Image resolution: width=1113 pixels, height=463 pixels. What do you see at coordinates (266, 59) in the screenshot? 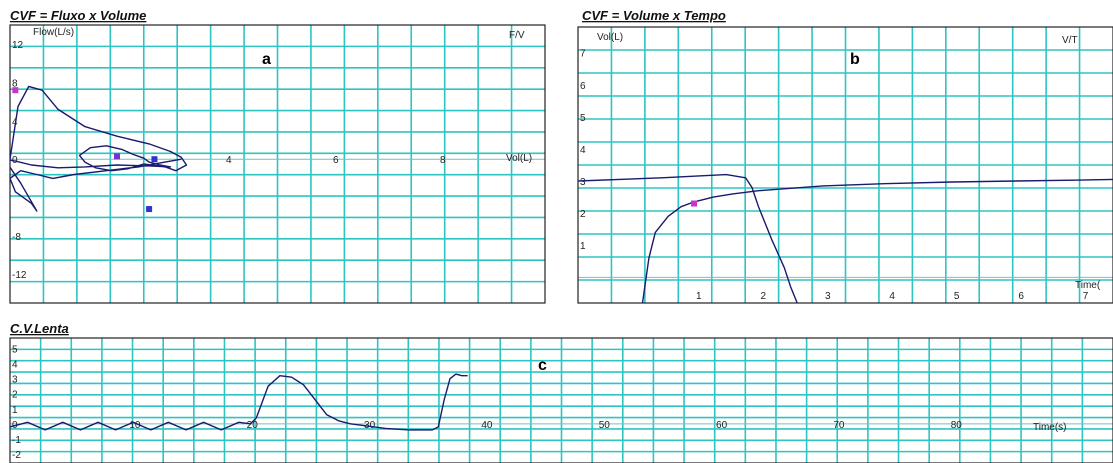
I see `panel-a-letter: a` at bounding box center [266, 59].